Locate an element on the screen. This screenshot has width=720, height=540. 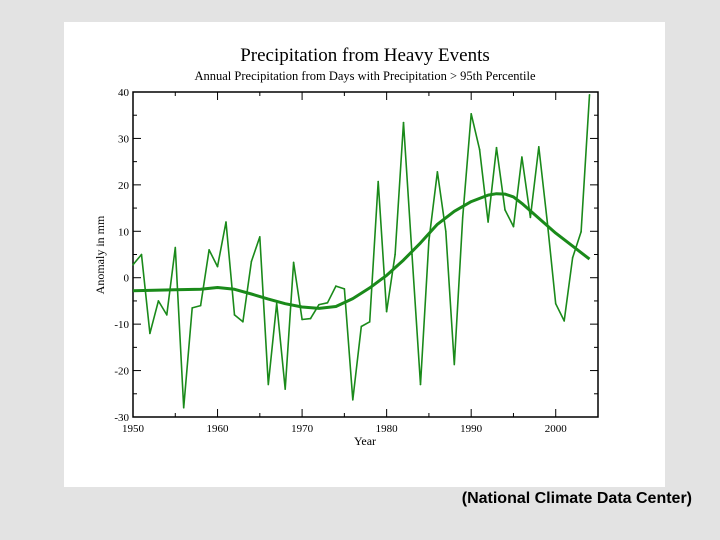
x-tick-label: 2000 is located at coordinates (556, 429).